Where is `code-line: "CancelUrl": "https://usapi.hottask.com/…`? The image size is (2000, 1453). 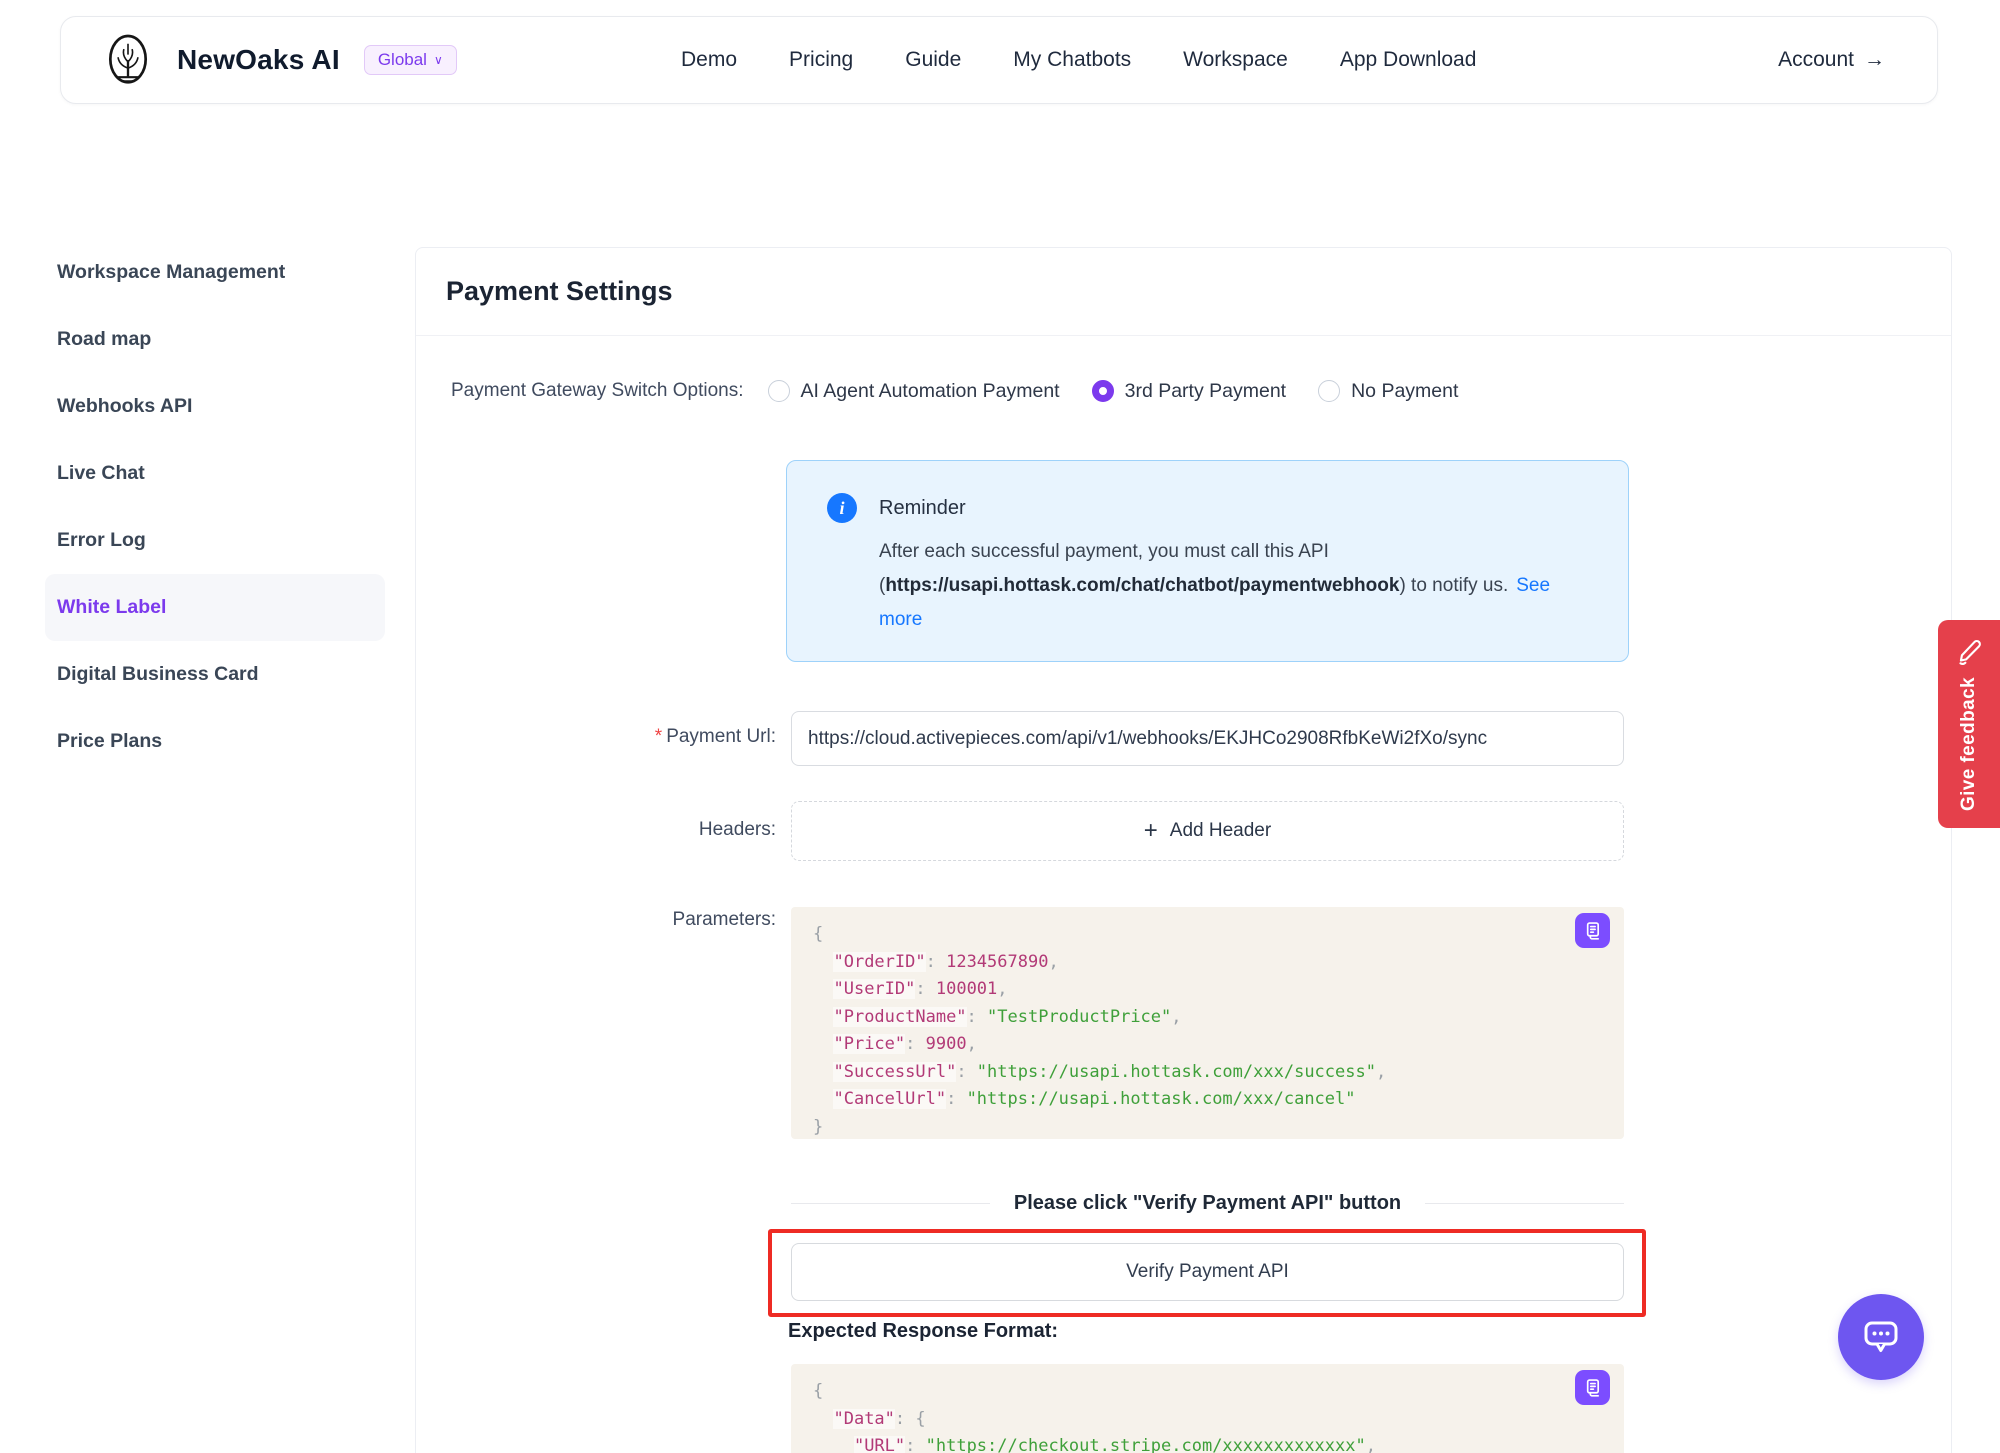
code-line: "CancelUrl": "https://usapi.hottask.com/… is located at coordinates (1094, 1099).